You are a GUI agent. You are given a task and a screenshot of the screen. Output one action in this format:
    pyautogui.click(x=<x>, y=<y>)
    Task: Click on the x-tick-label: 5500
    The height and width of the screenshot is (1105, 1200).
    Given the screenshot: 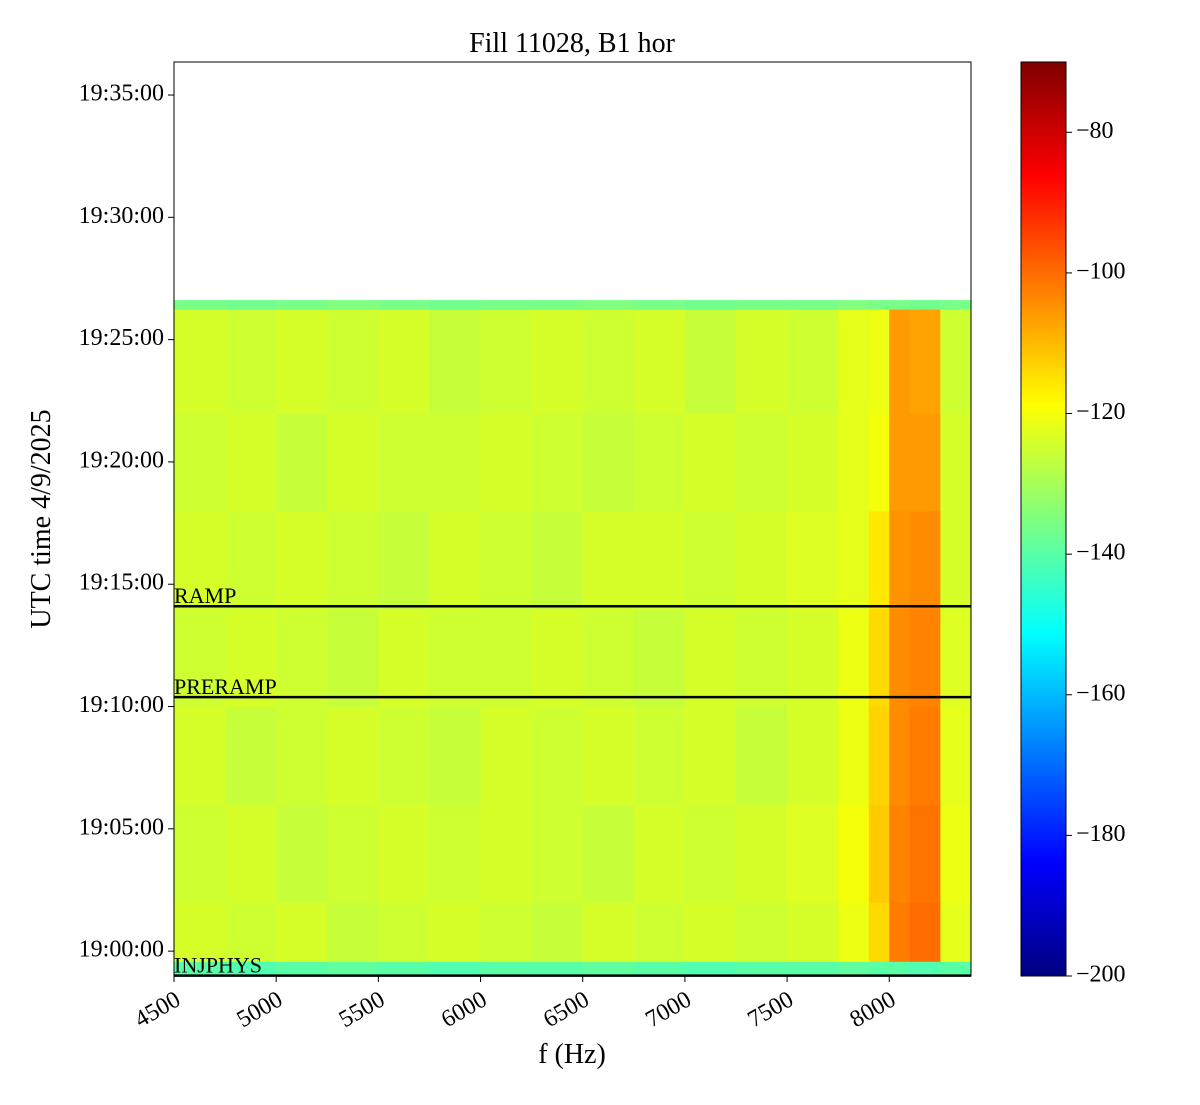 What is the action you would take?
    pyautogui.click(x=362, y=1010)
    